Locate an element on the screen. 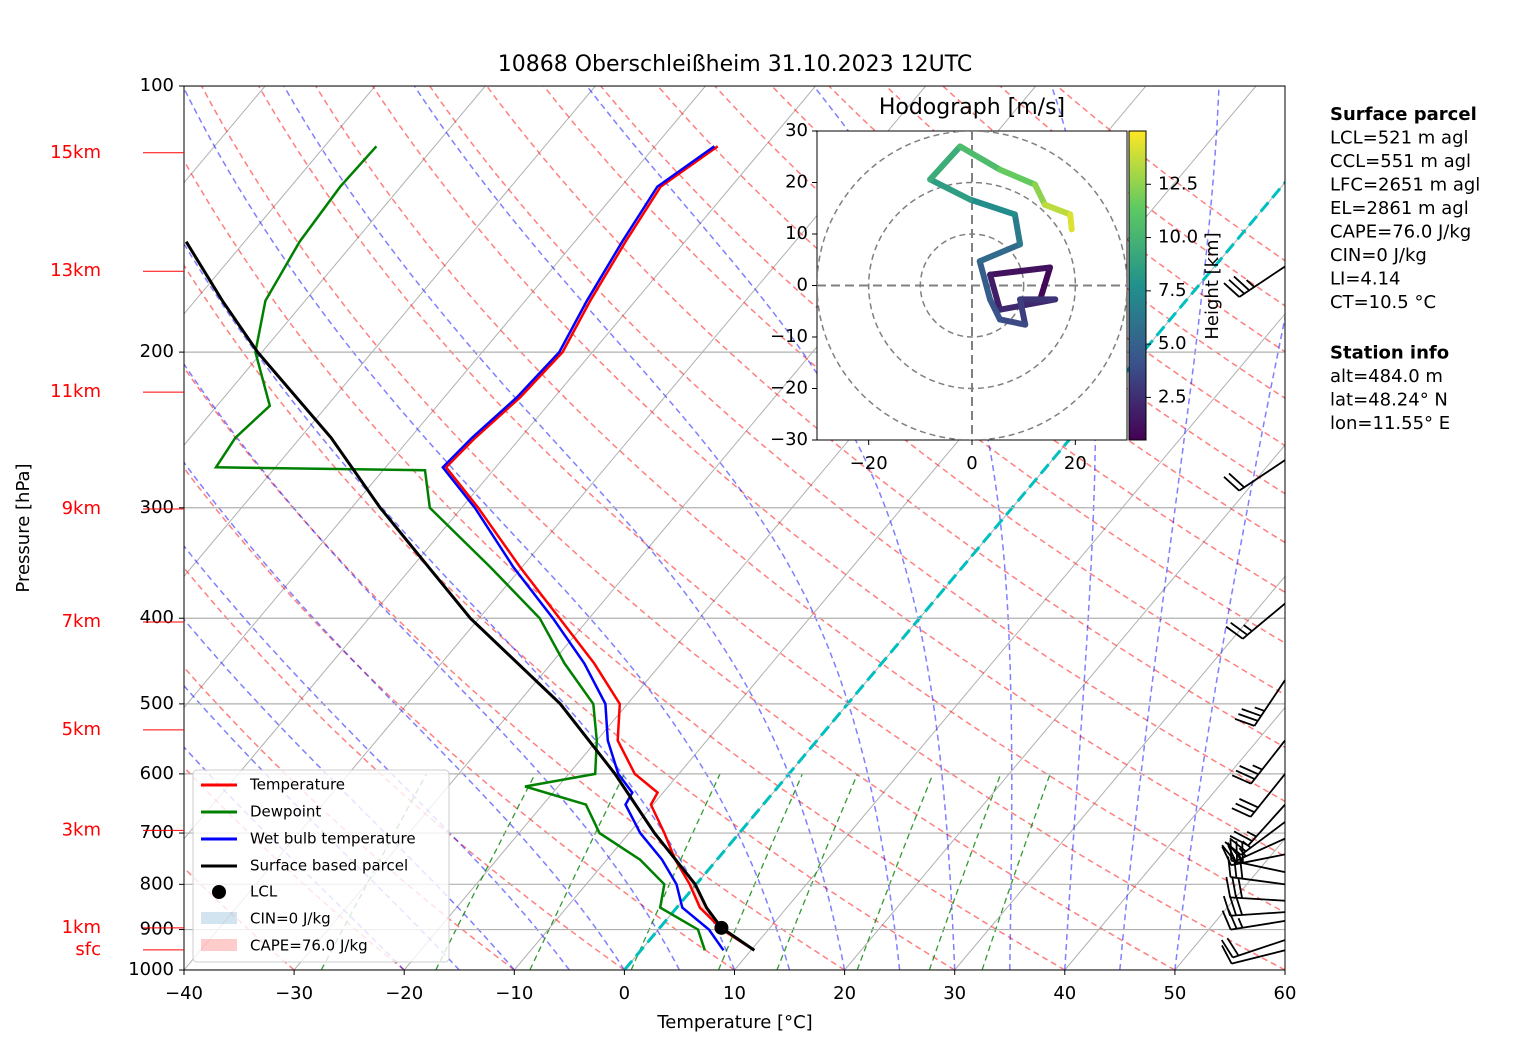  height-tick-label: 3km is located at coordinates (81, 829).